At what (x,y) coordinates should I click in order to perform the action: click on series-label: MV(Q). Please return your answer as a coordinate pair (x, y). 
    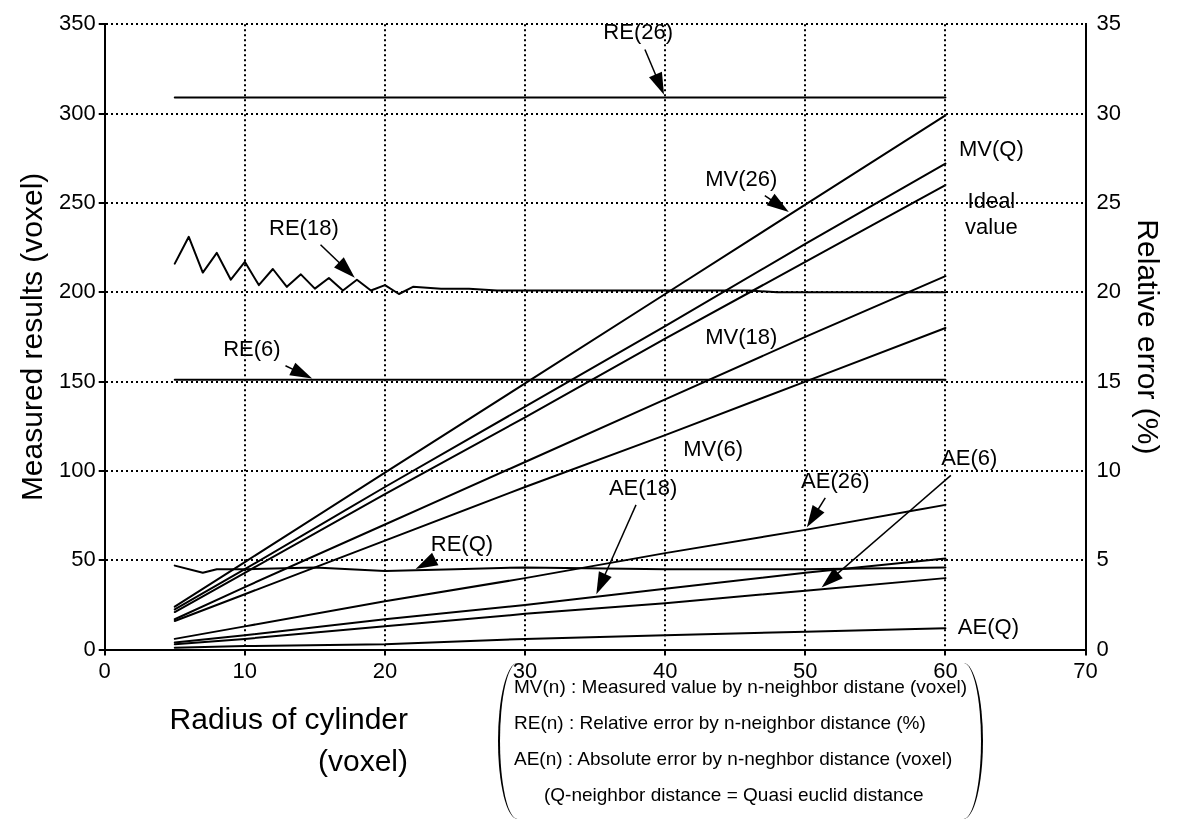
    Looking at the image, I should click on (991, 148).